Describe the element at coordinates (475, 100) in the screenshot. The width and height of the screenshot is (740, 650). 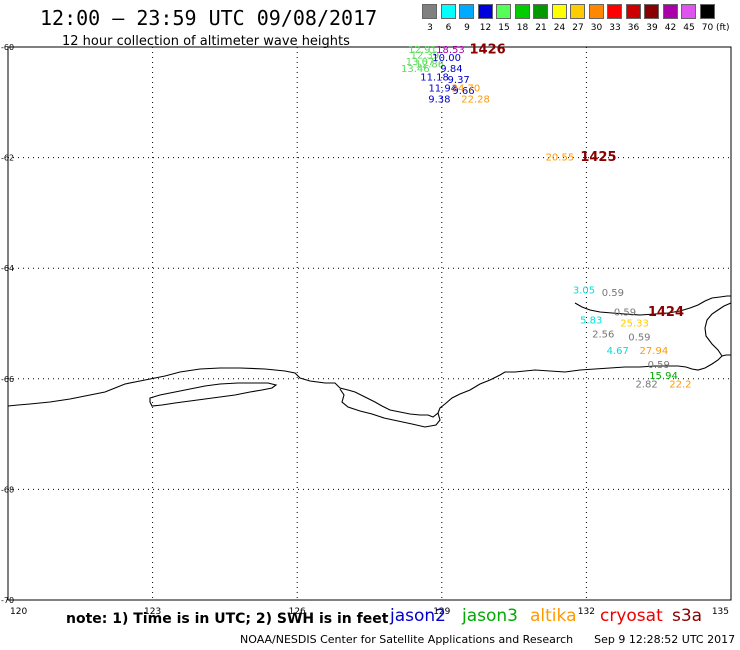
I see `wave-height-label: 22.28` at that location.